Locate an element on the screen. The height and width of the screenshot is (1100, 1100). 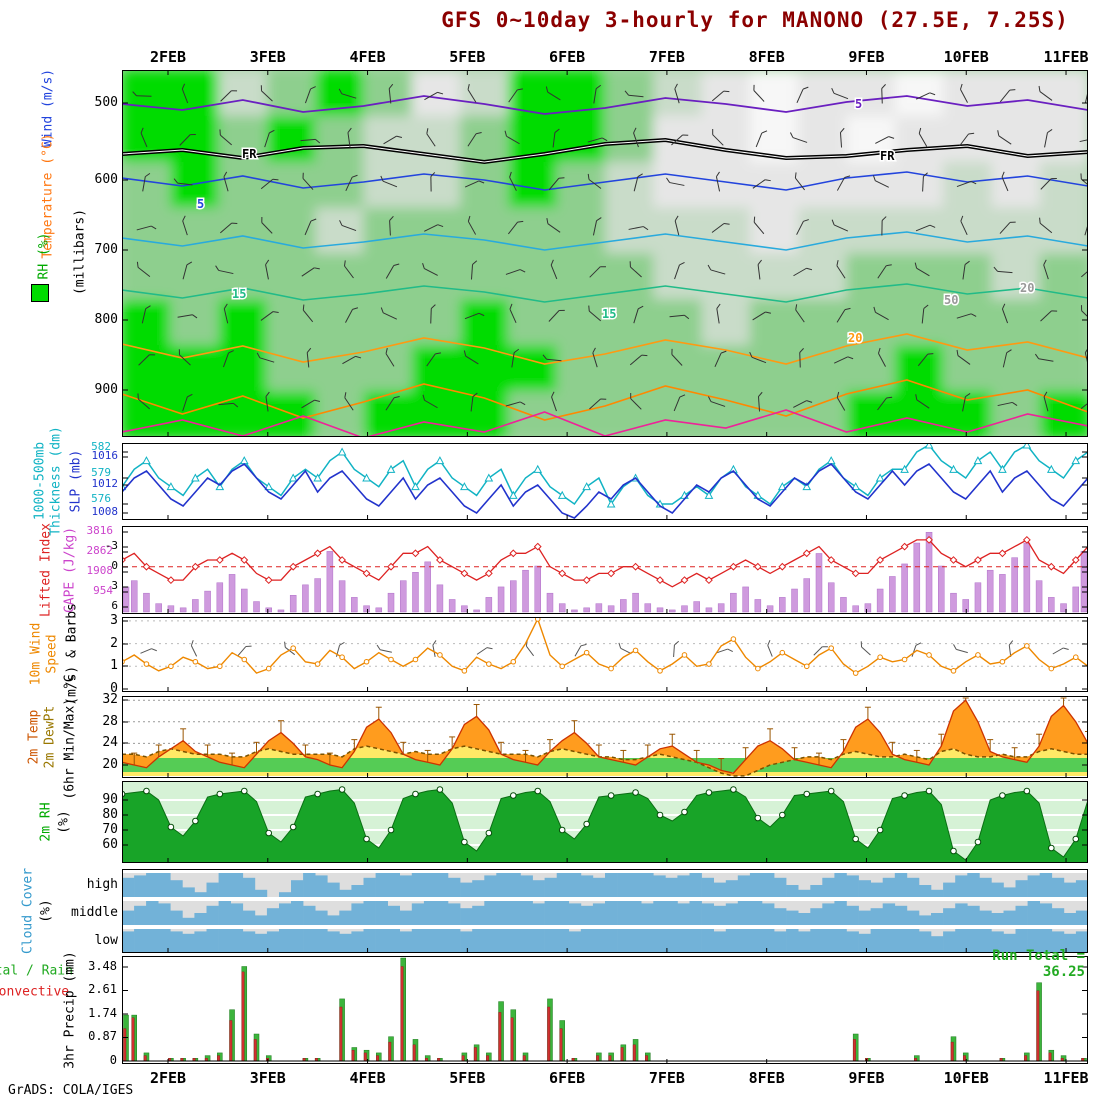
y-tick-label: 600 is located at coordinates (106, 179).